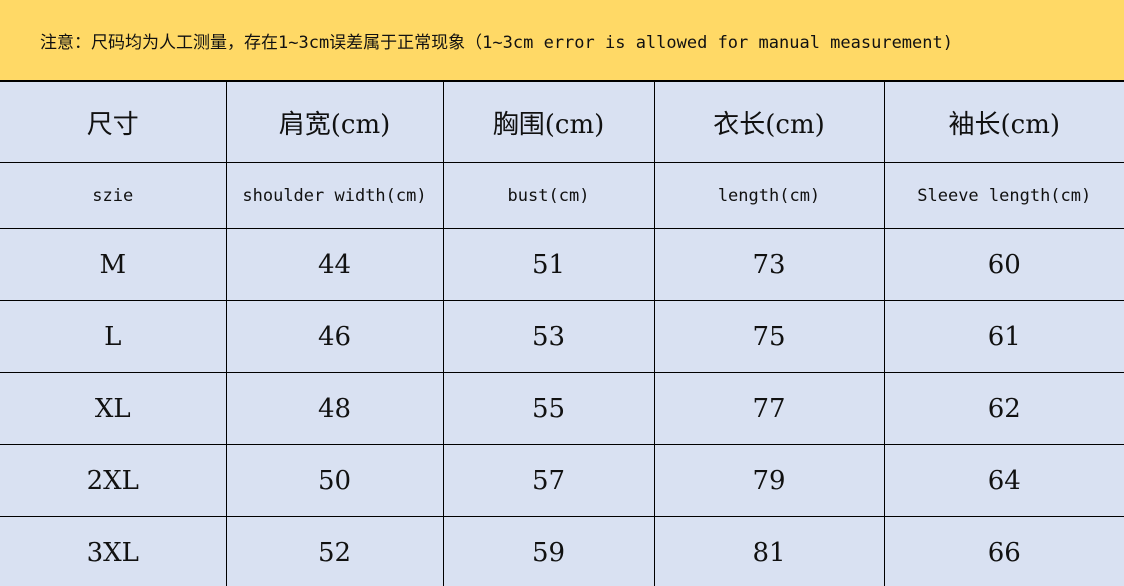  Describe the element at coordinates (113, 480) in the screenshot. I see `size-cell: 2XL` at that location.